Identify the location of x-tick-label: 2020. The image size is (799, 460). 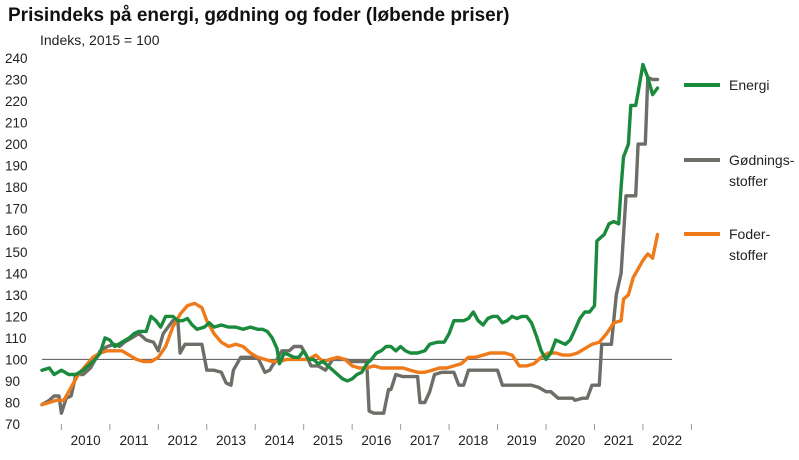
(570, 440).